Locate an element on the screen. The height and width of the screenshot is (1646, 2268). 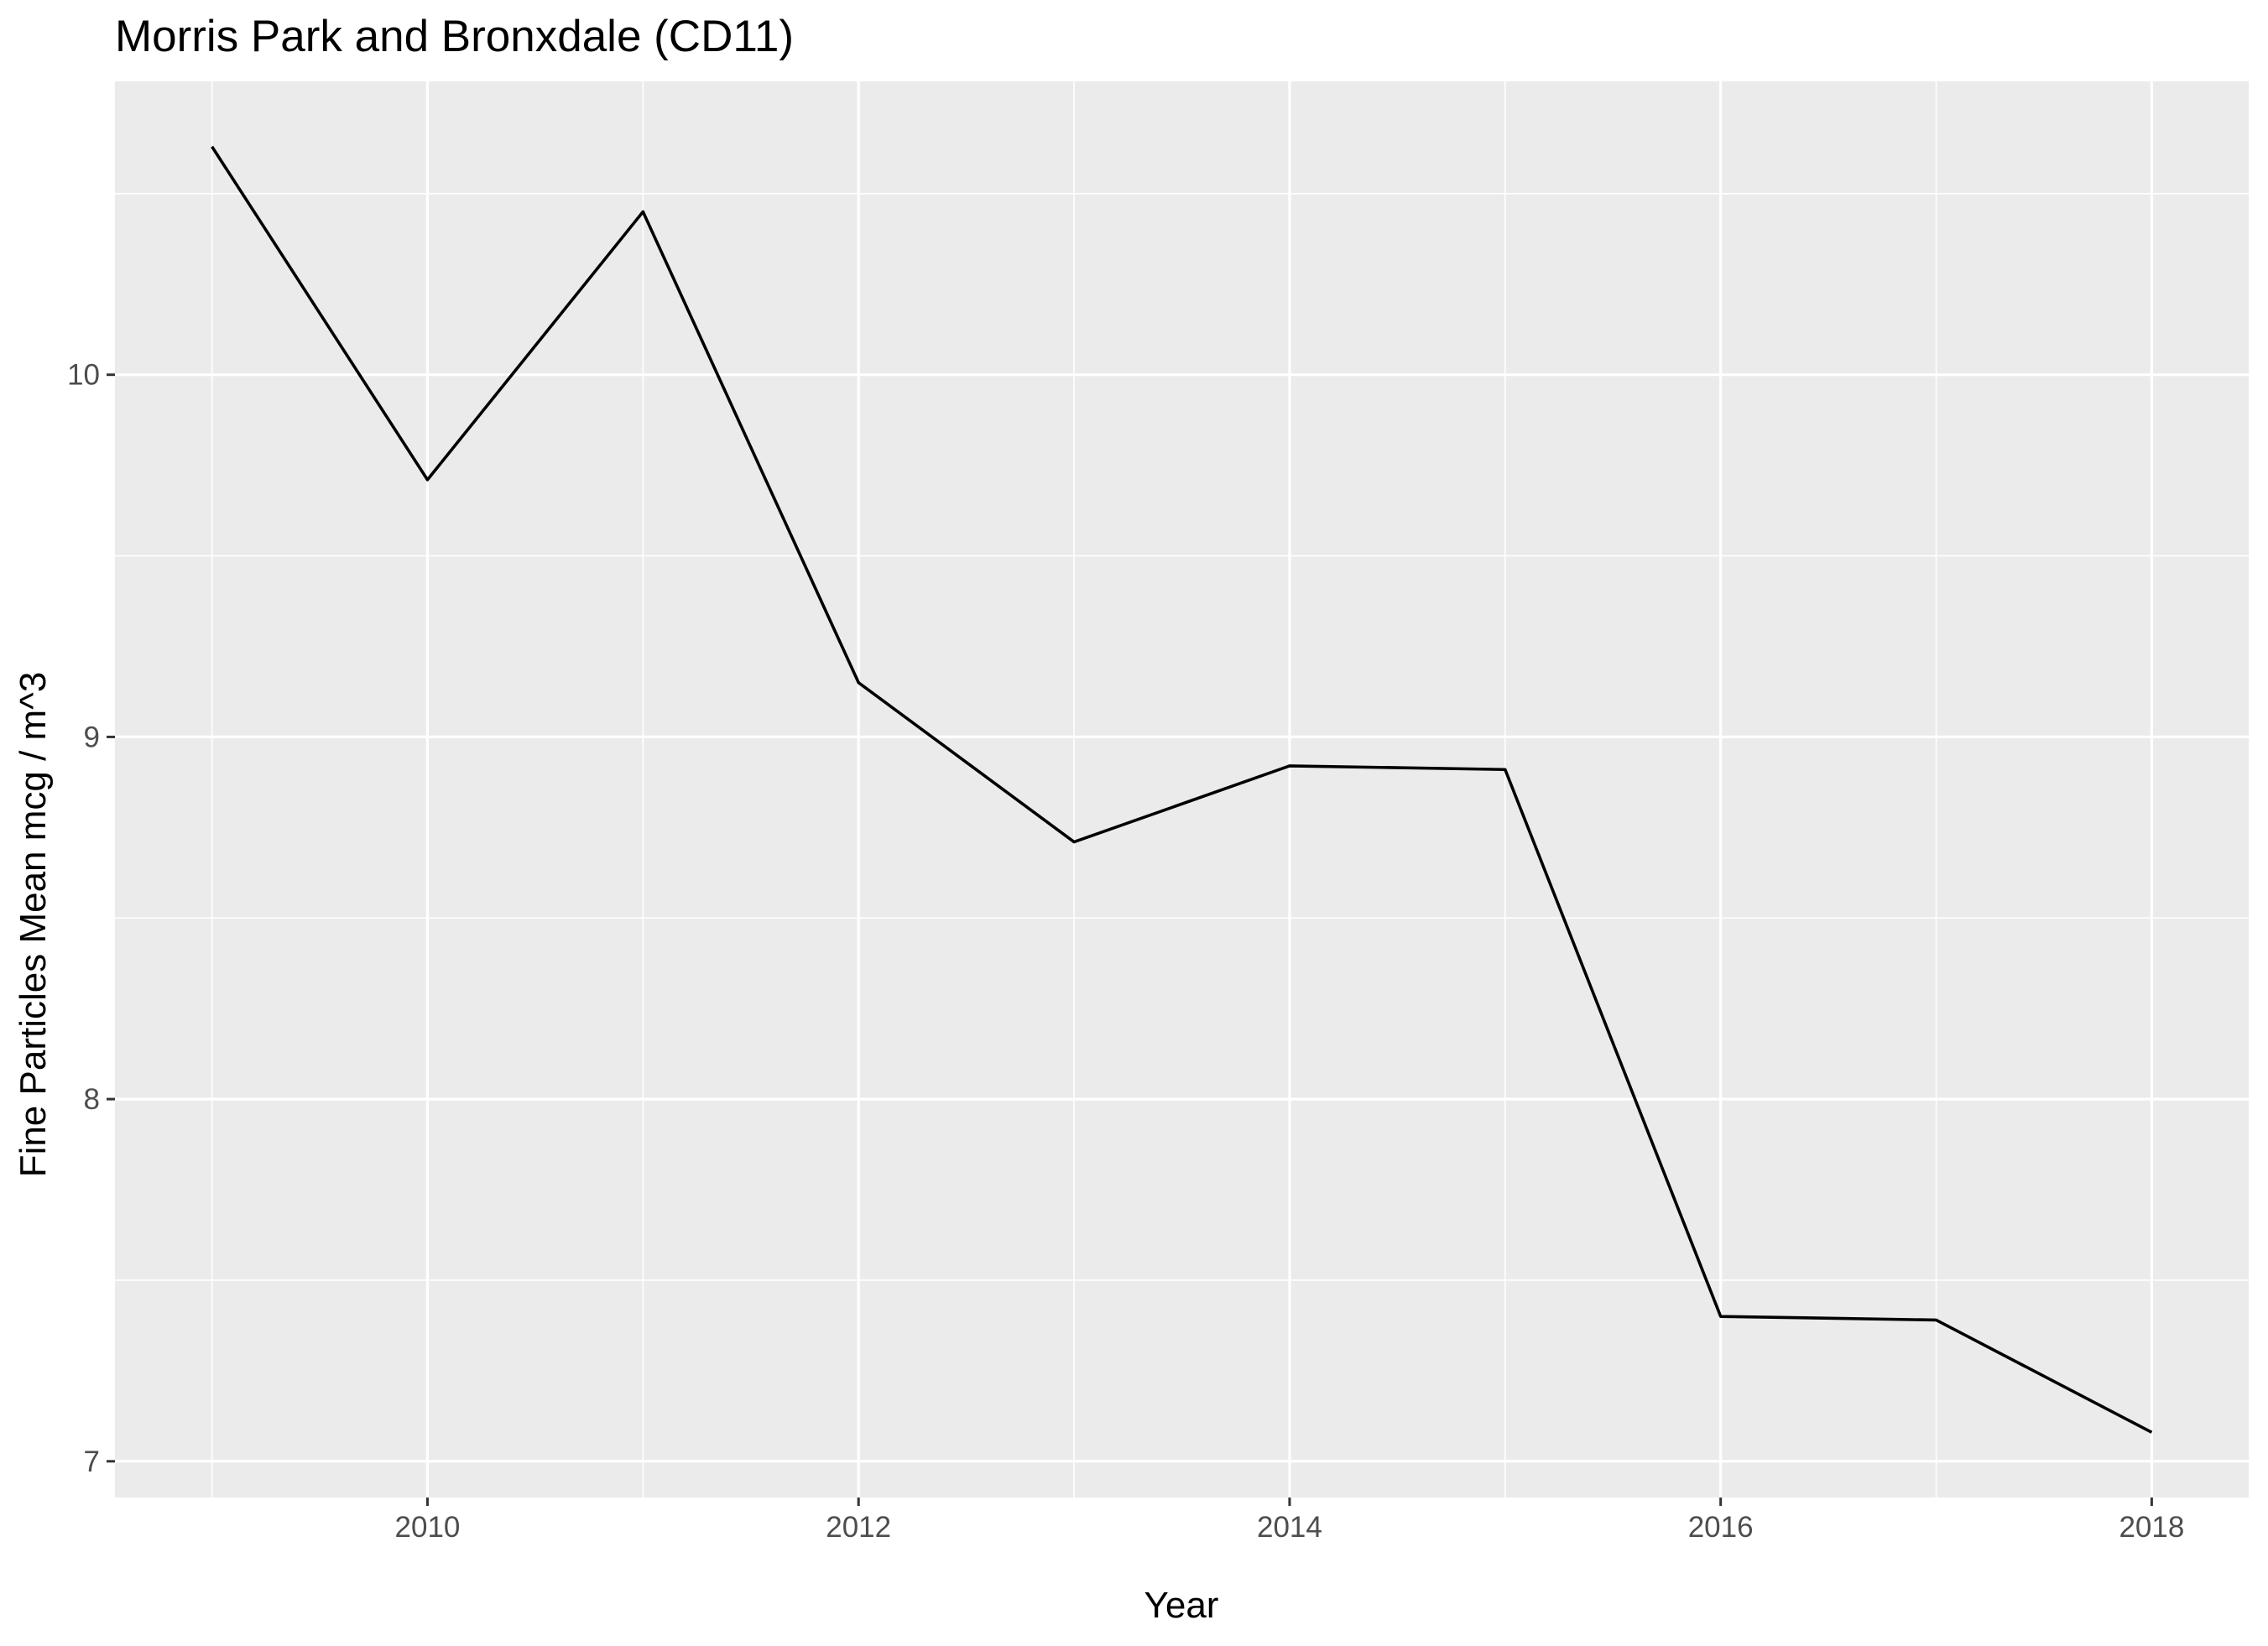
y-tick-label: 9 is located at coordinates (92, 737).